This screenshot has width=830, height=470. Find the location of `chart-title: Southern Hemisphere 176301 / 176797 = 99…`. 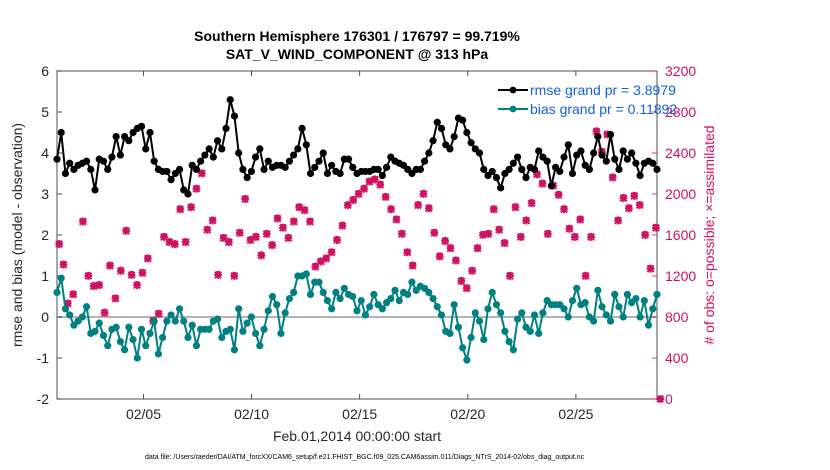

chart-title: Southern Hemisphere 176301 / 176797 = 99… is located at coordinates (357, 36).